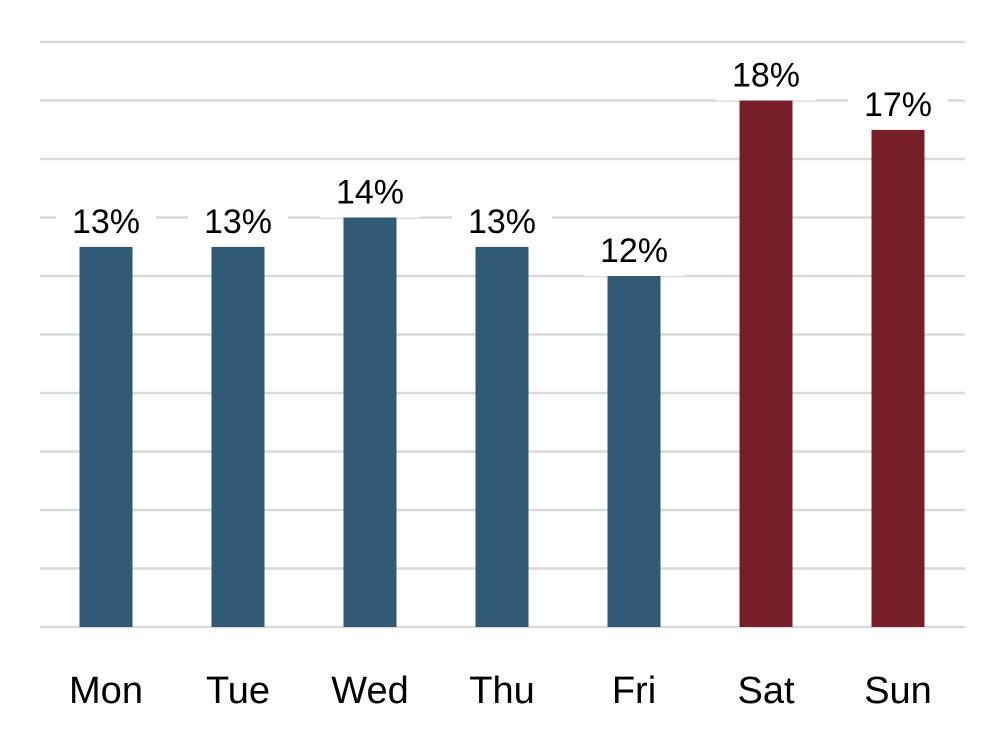 The image size is (1000, 750). What do you see at coordinates (898, 691) in the screenshot?
I see `category-label-sun: Sun` at bounding box center [898, 691].